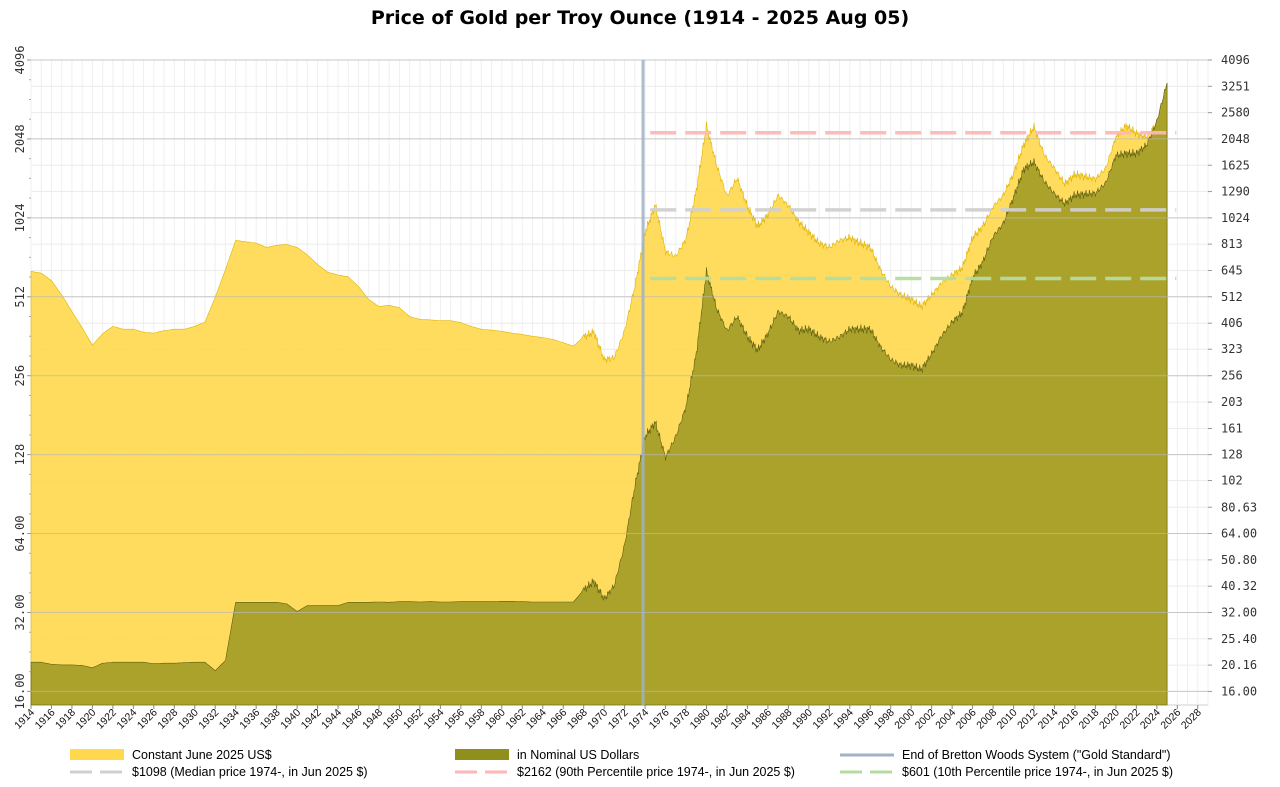  I want to click on y-tick-label-right: 512, so click(1232, 297).